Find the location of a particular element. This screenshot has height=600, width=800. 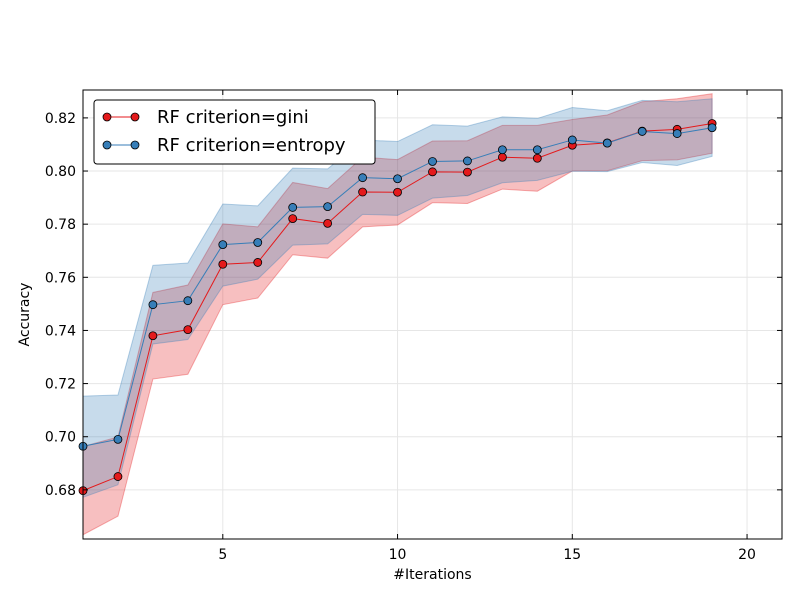

x-axis-label: #Iterations is located at coordinates (432, 575).